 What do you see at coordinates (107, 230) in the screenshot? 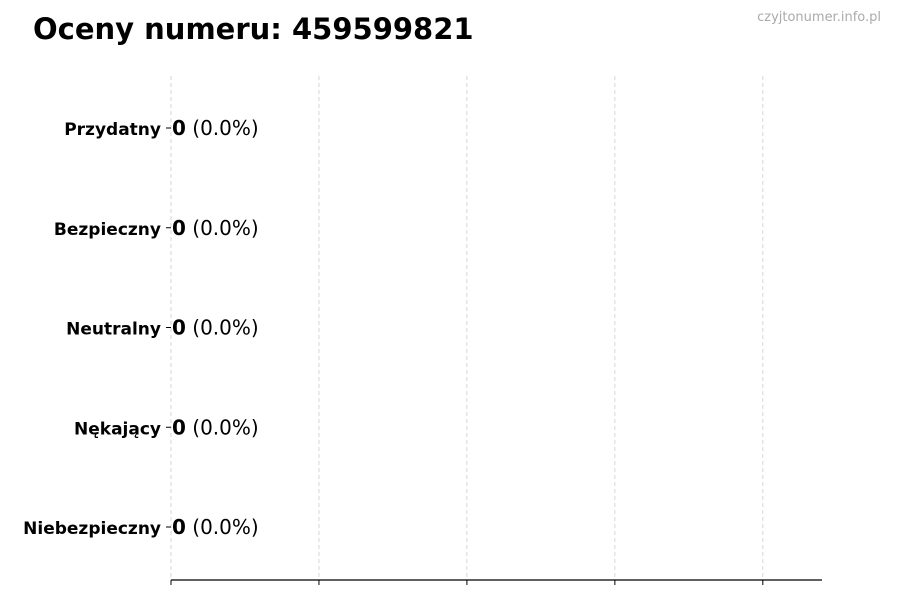
I see `category-label: Bezpieczny` at bounding box center [107, 230].